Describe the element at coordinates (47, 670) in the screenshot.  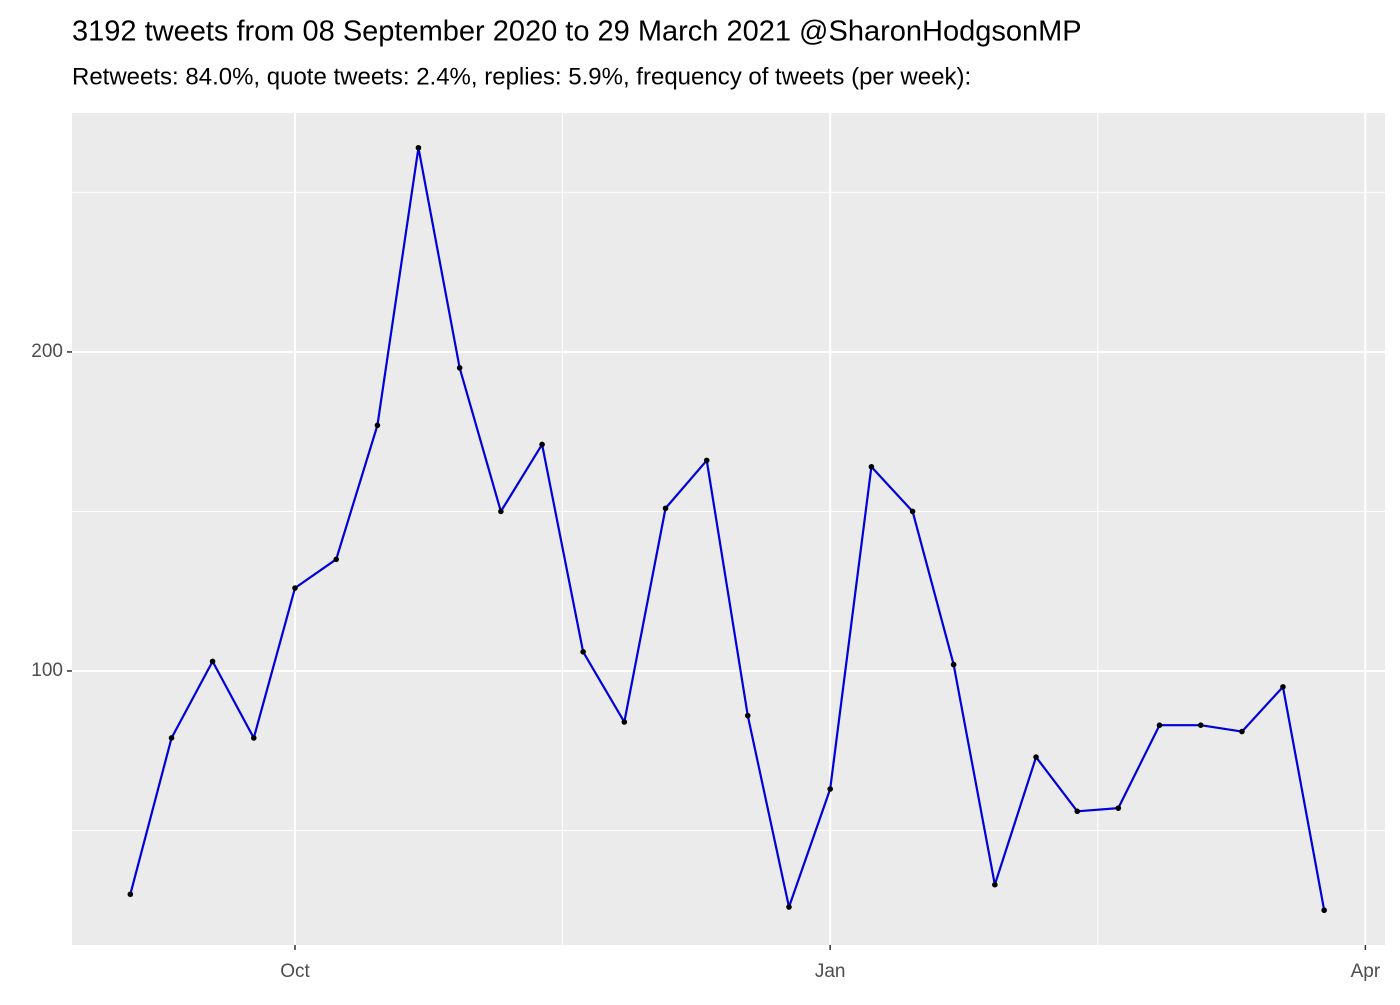
I see `y-tick-label: 100` at that location.